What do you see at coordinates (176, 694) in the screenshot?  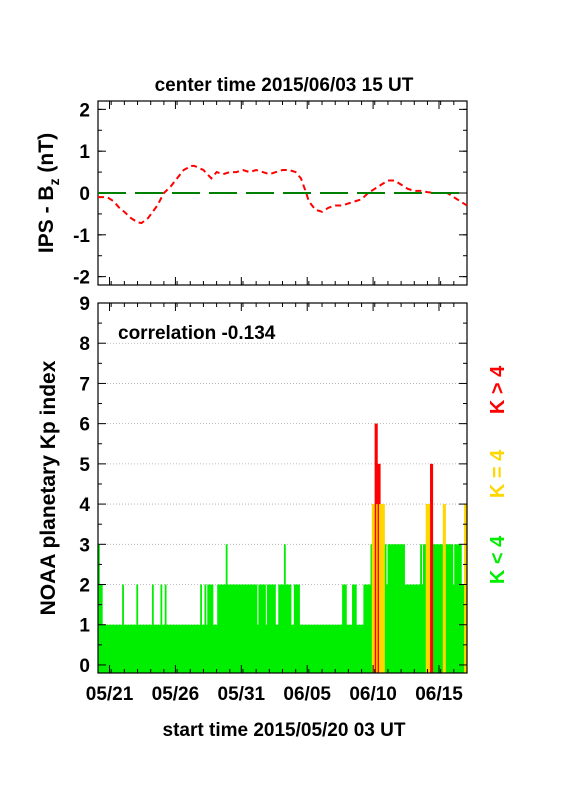 I see `kp-x-tick-label: 05/26` at bounding box center [176, 694].